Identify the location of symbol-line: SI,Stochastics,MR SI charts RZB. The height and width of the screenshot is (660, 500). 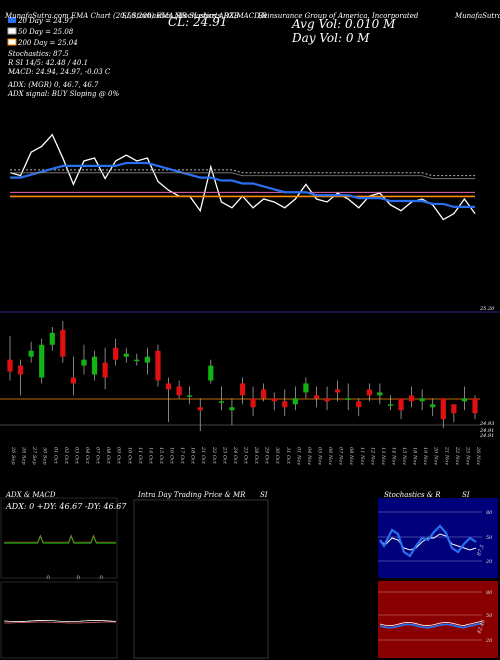
(180, 16).